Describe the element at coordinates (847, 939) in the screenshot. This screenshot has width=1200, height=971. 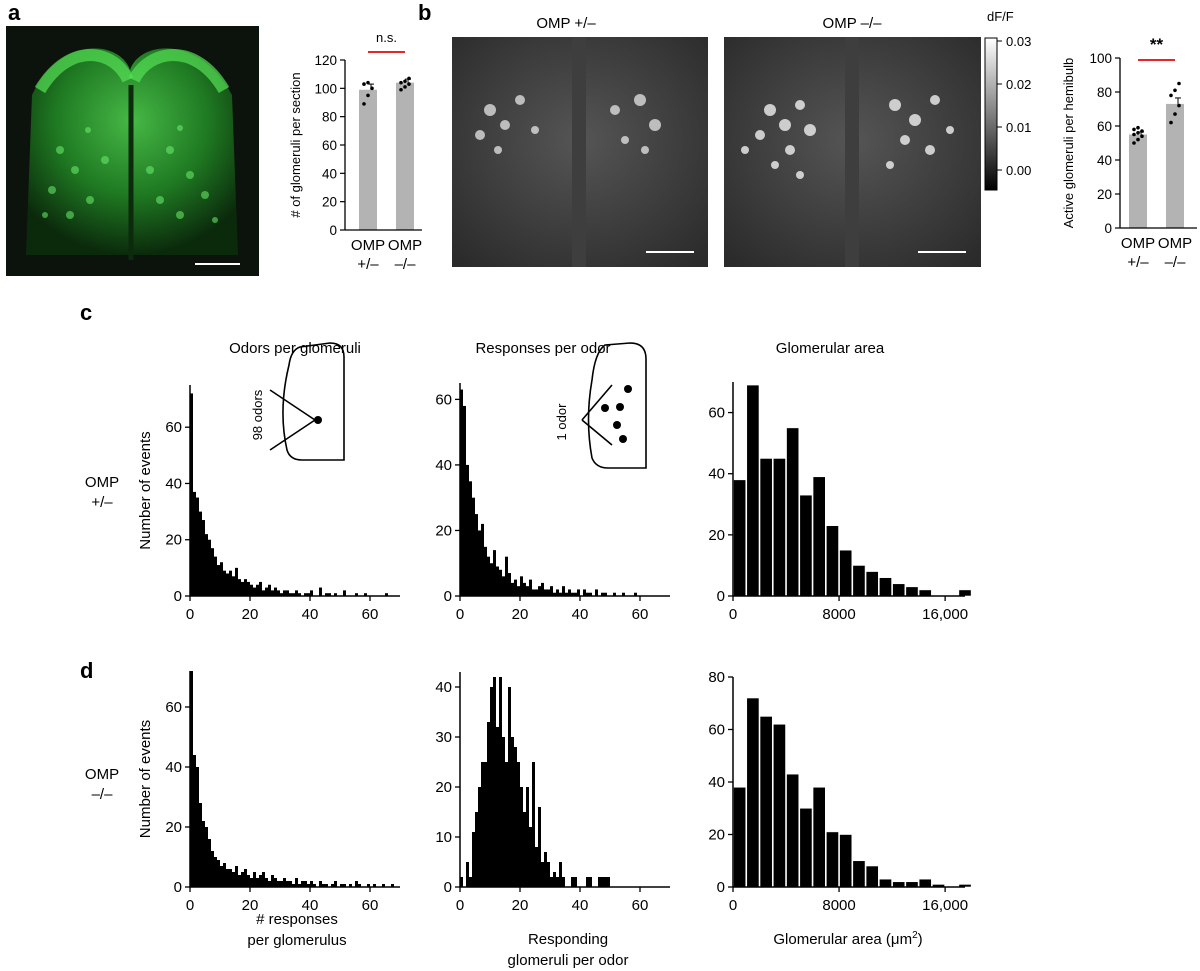
I see `xlabel-col3: Glomerular area (μm2)` at that location.